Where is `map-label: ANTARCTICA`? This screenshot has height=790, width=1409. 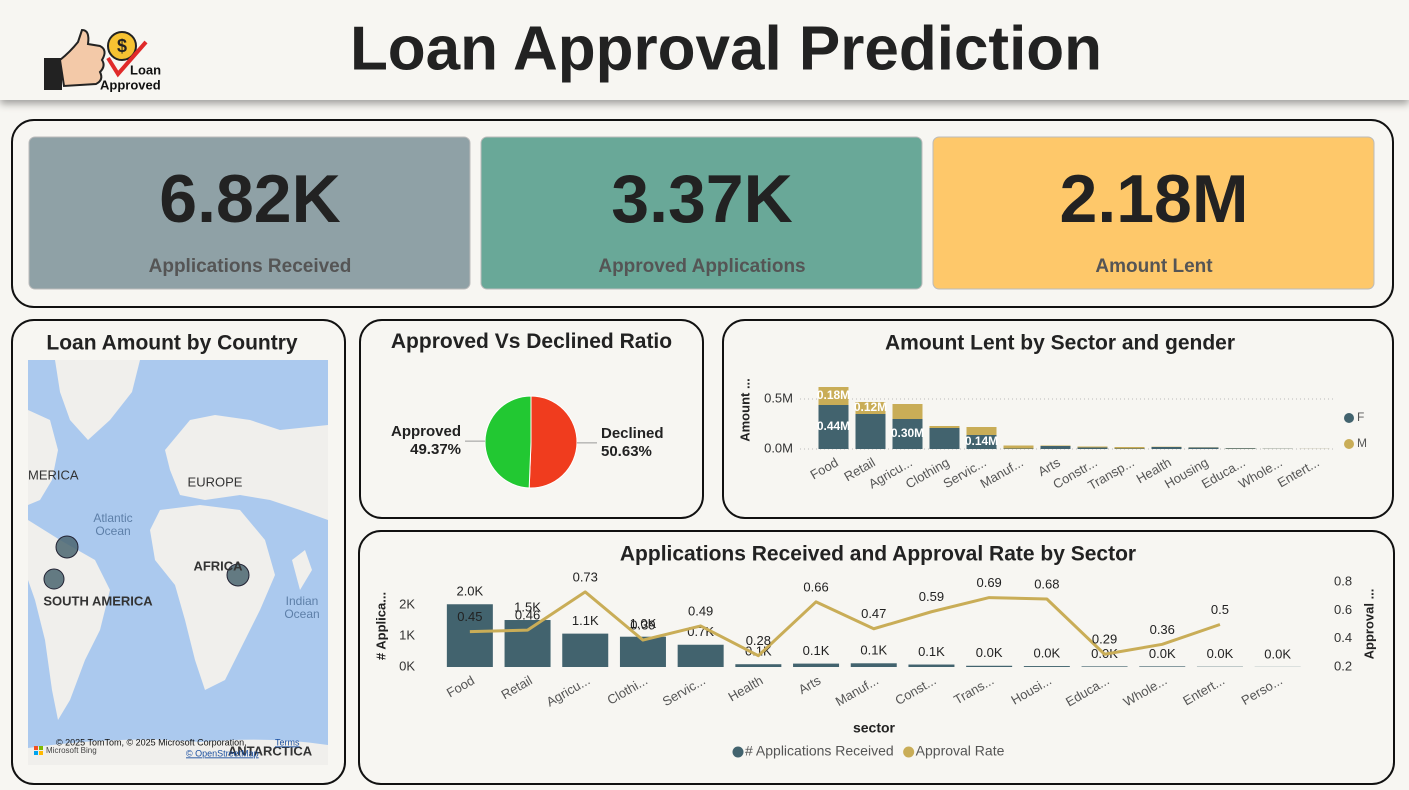 map-label: ANTARCTICA is located at coordinates (270, 750).